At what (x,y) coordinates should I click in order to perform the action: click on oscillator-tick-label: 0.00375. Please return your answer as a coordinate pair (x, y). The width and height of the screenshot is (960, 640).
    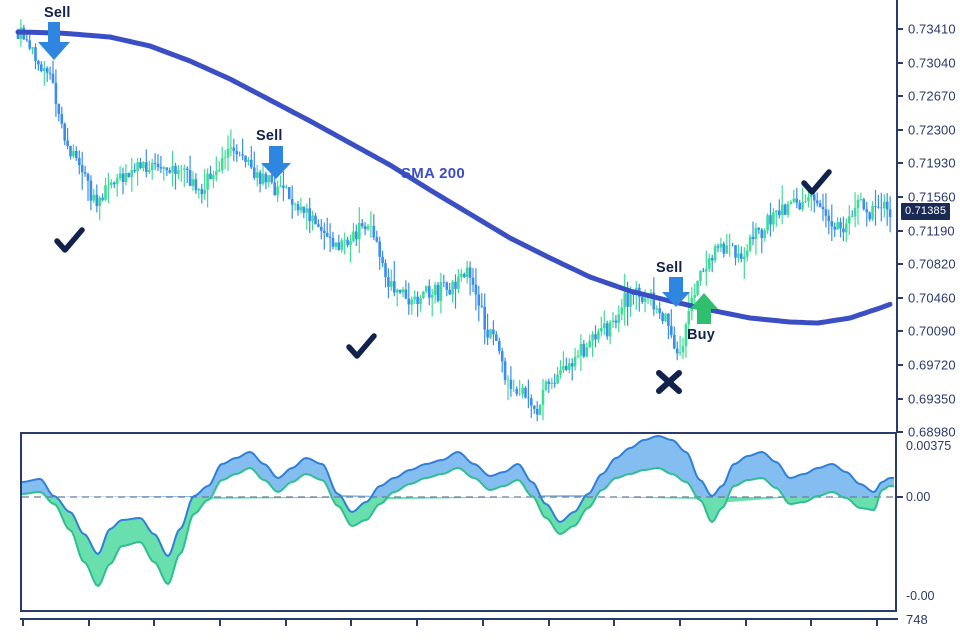
    Looking at the image, I should click on (929, 446).